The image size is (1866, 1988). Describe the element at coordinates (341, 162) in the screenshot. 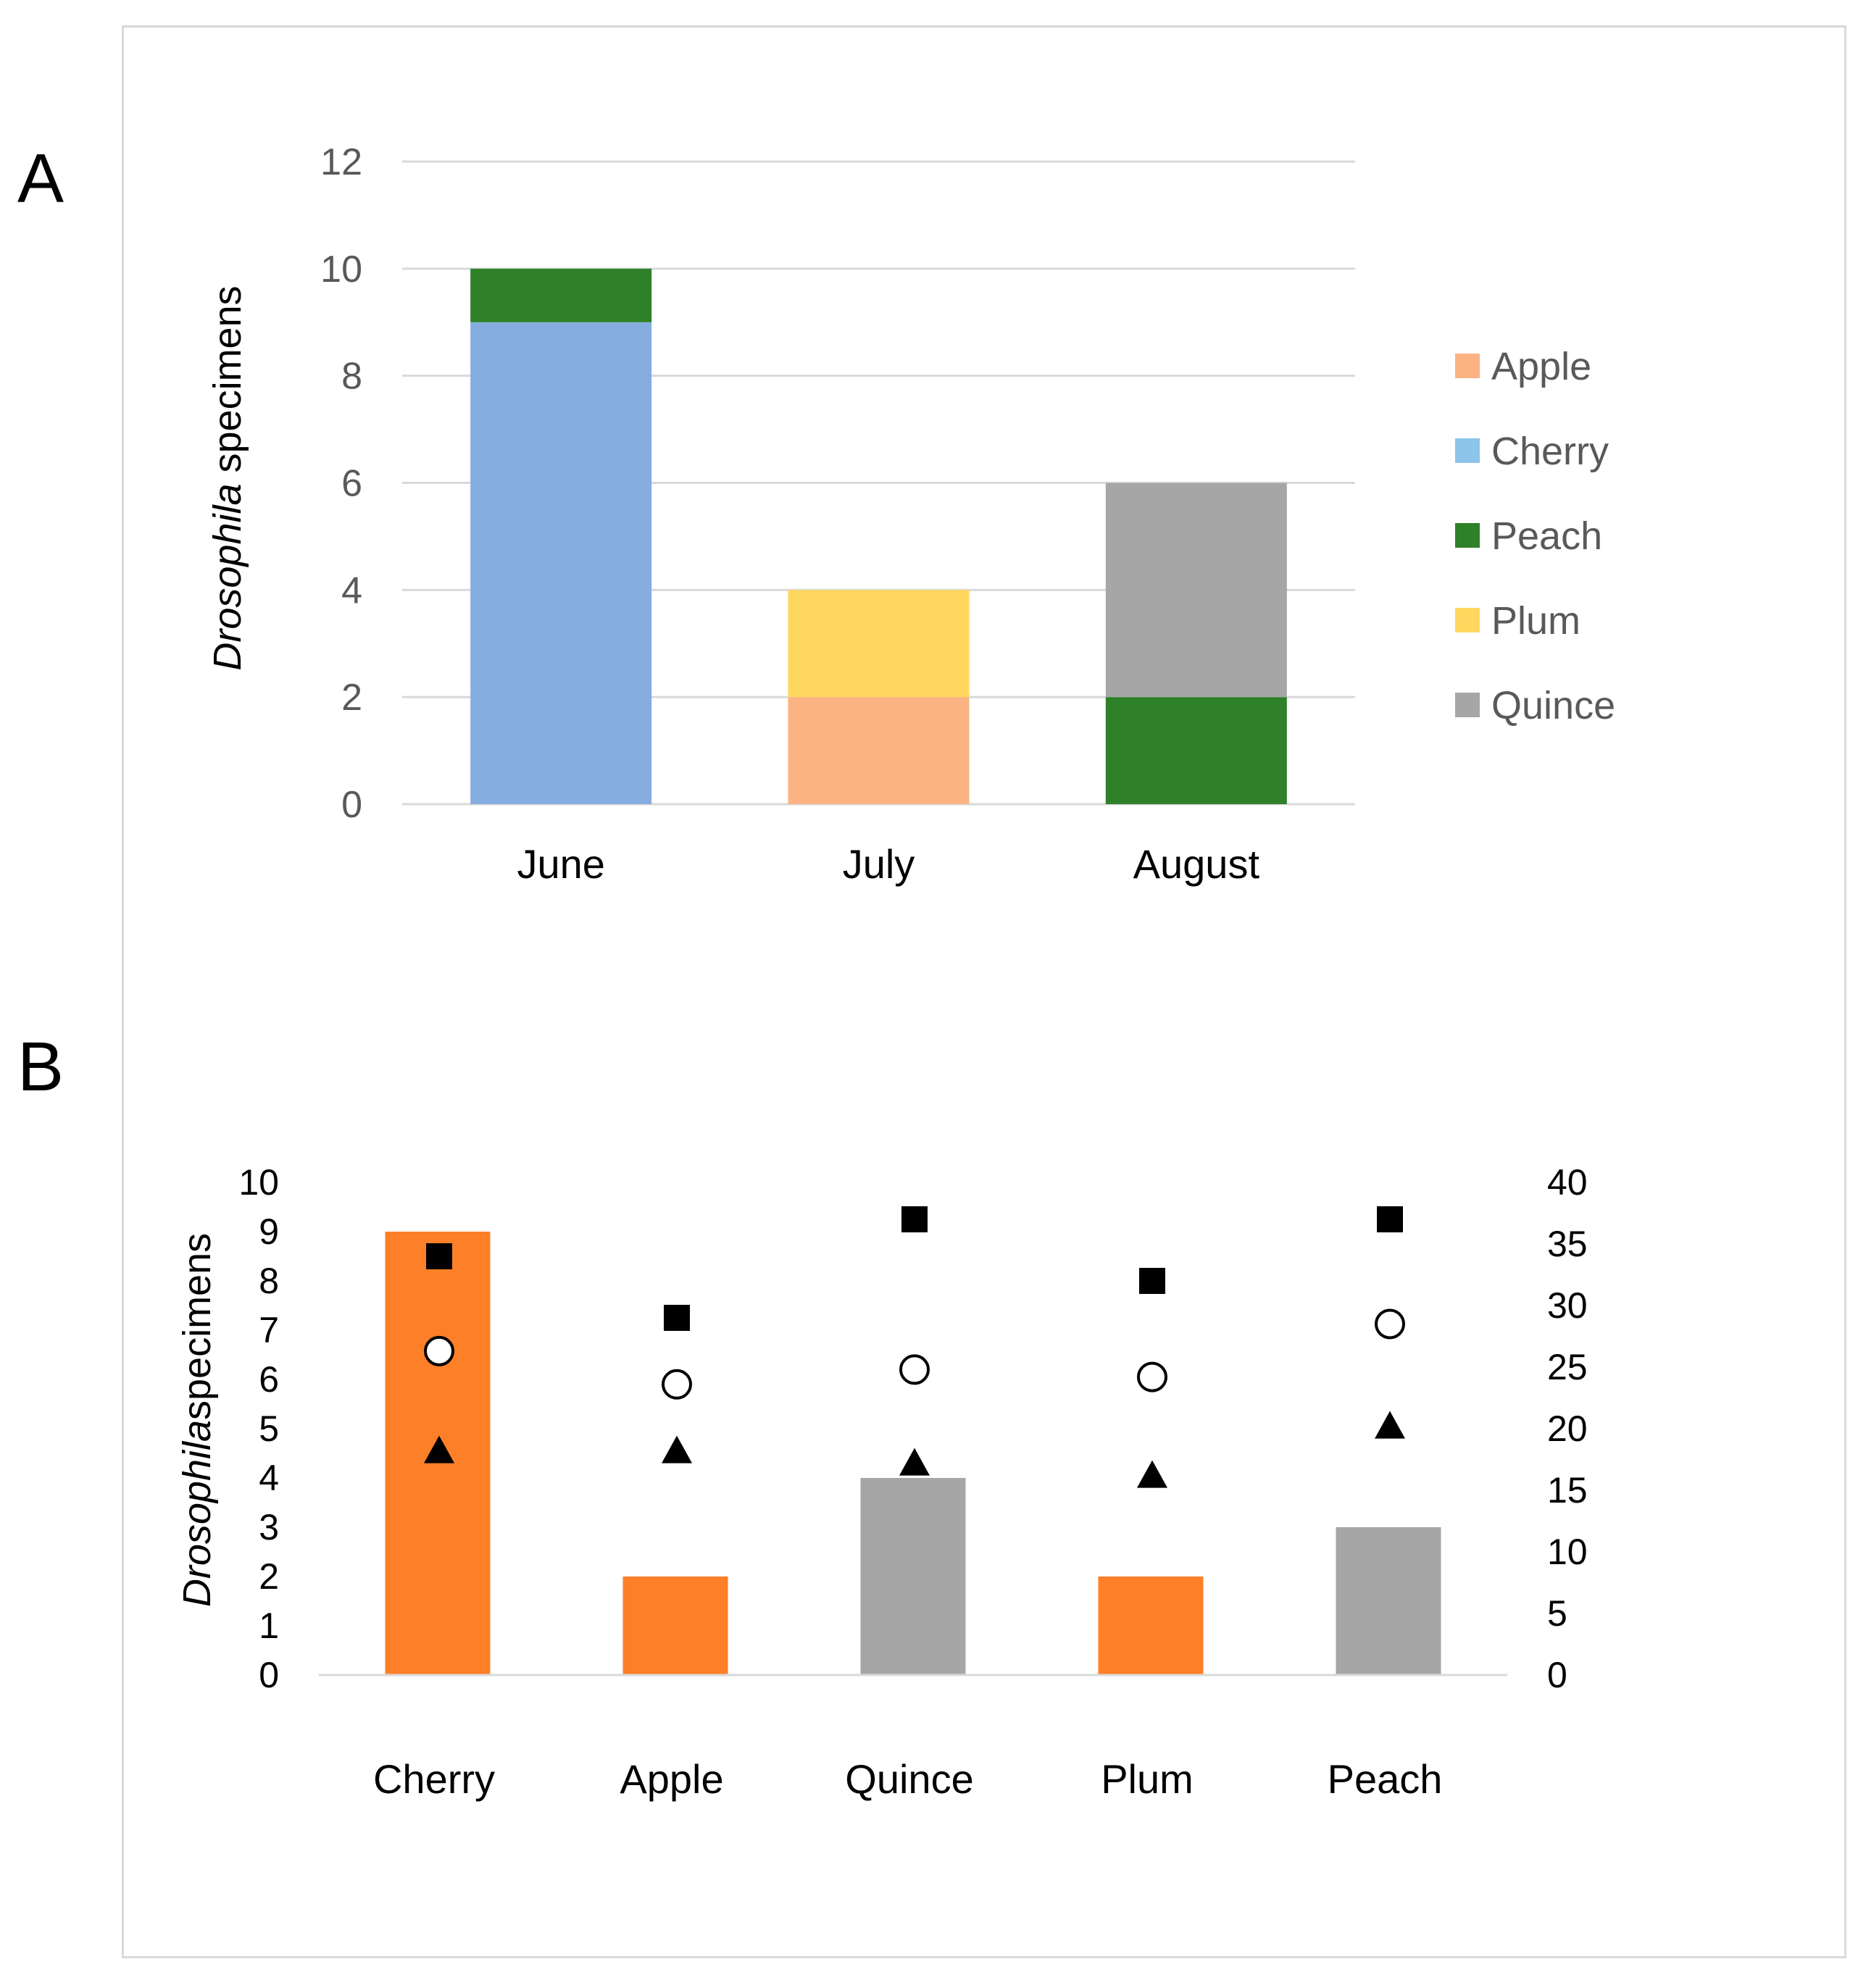

I see `a-y-tick-label: 12` at that location.